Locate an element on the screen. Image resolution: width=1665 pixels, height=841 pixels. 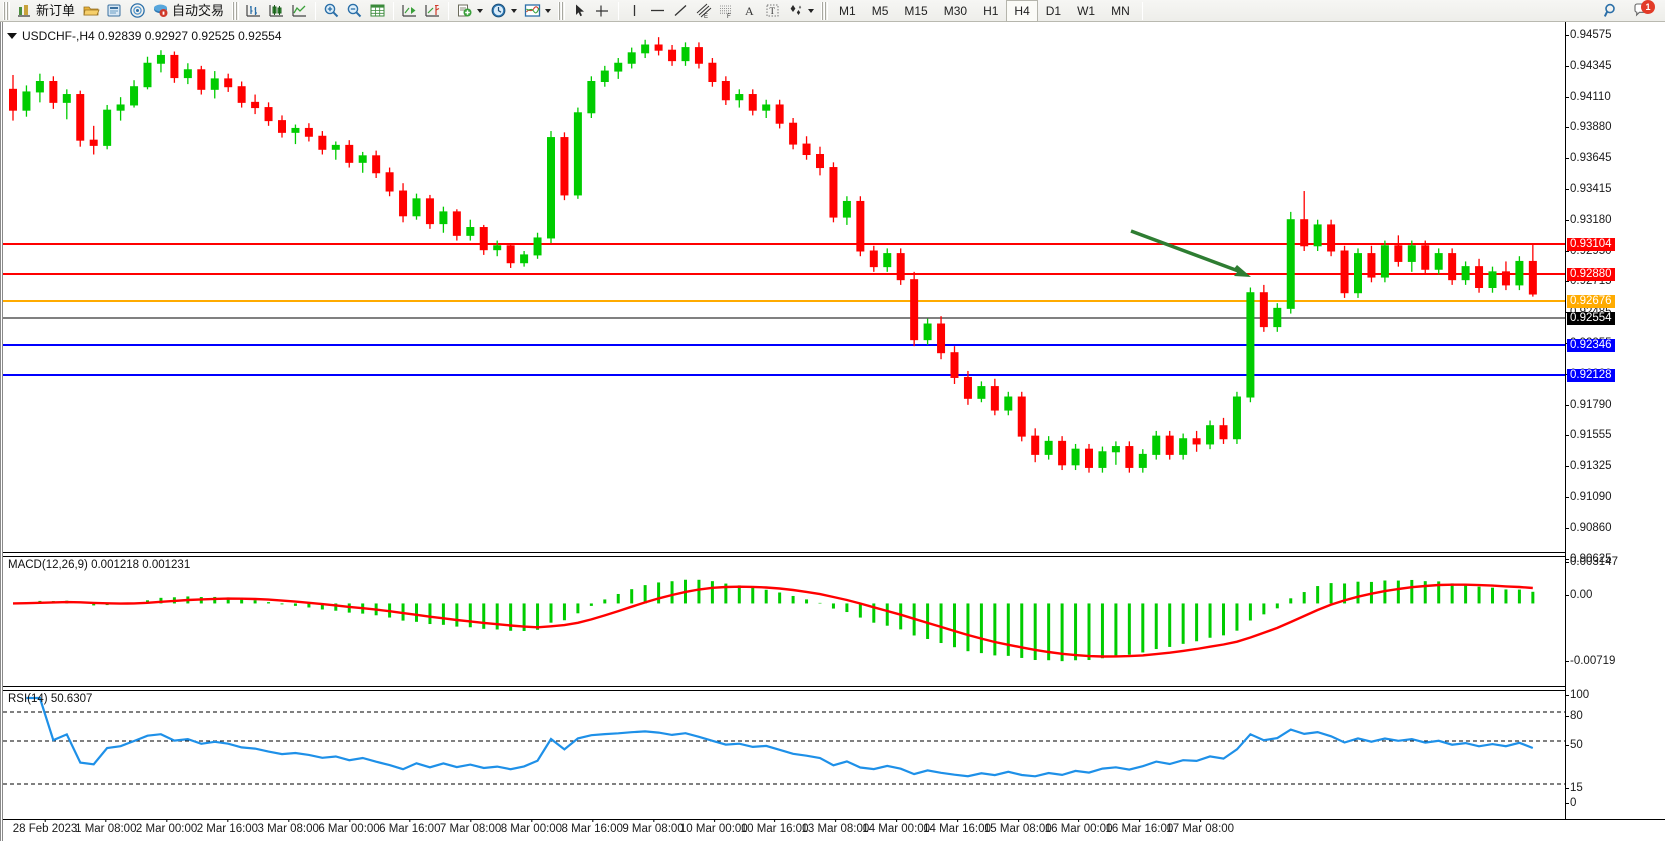
bar-chart-button is located at coordinates (253, 11).